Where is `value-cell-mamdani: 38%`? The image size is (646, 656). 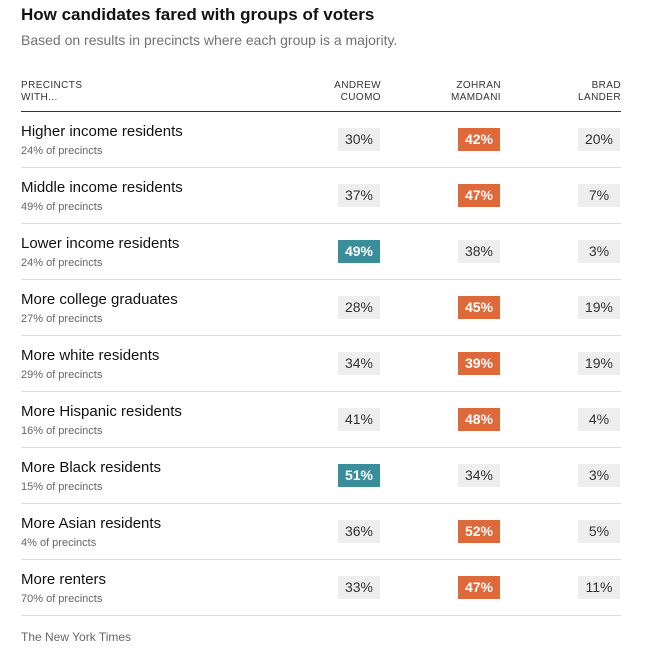
value-cell-mamdani: 38% is located at coordinates (479, 251).